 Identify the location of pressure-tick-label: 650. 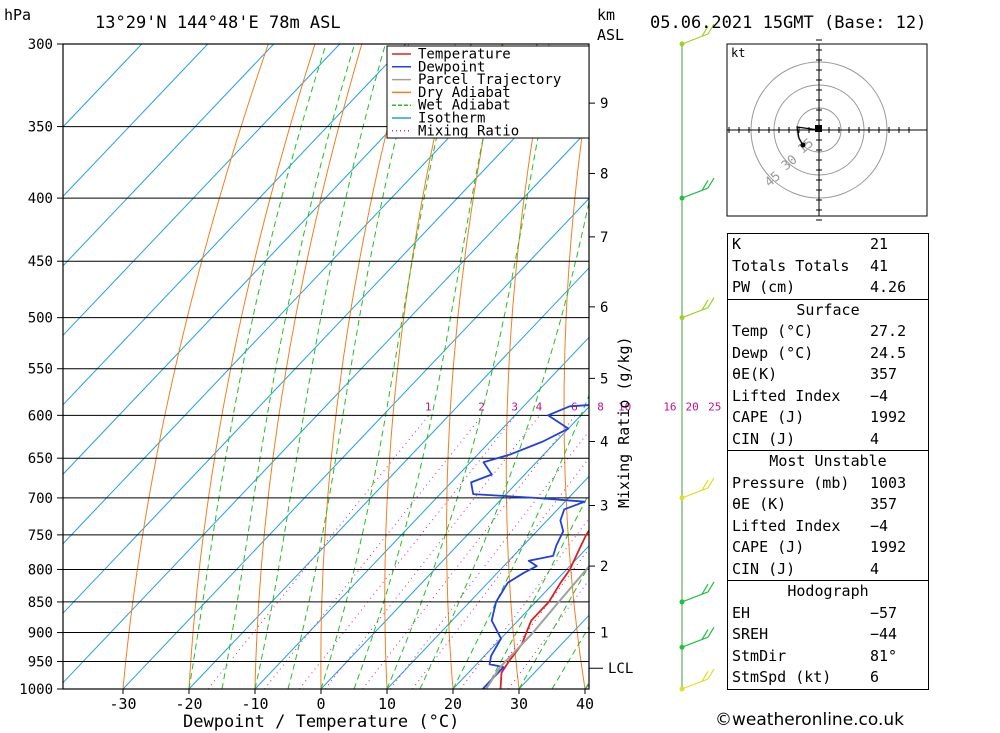
(40, 459).